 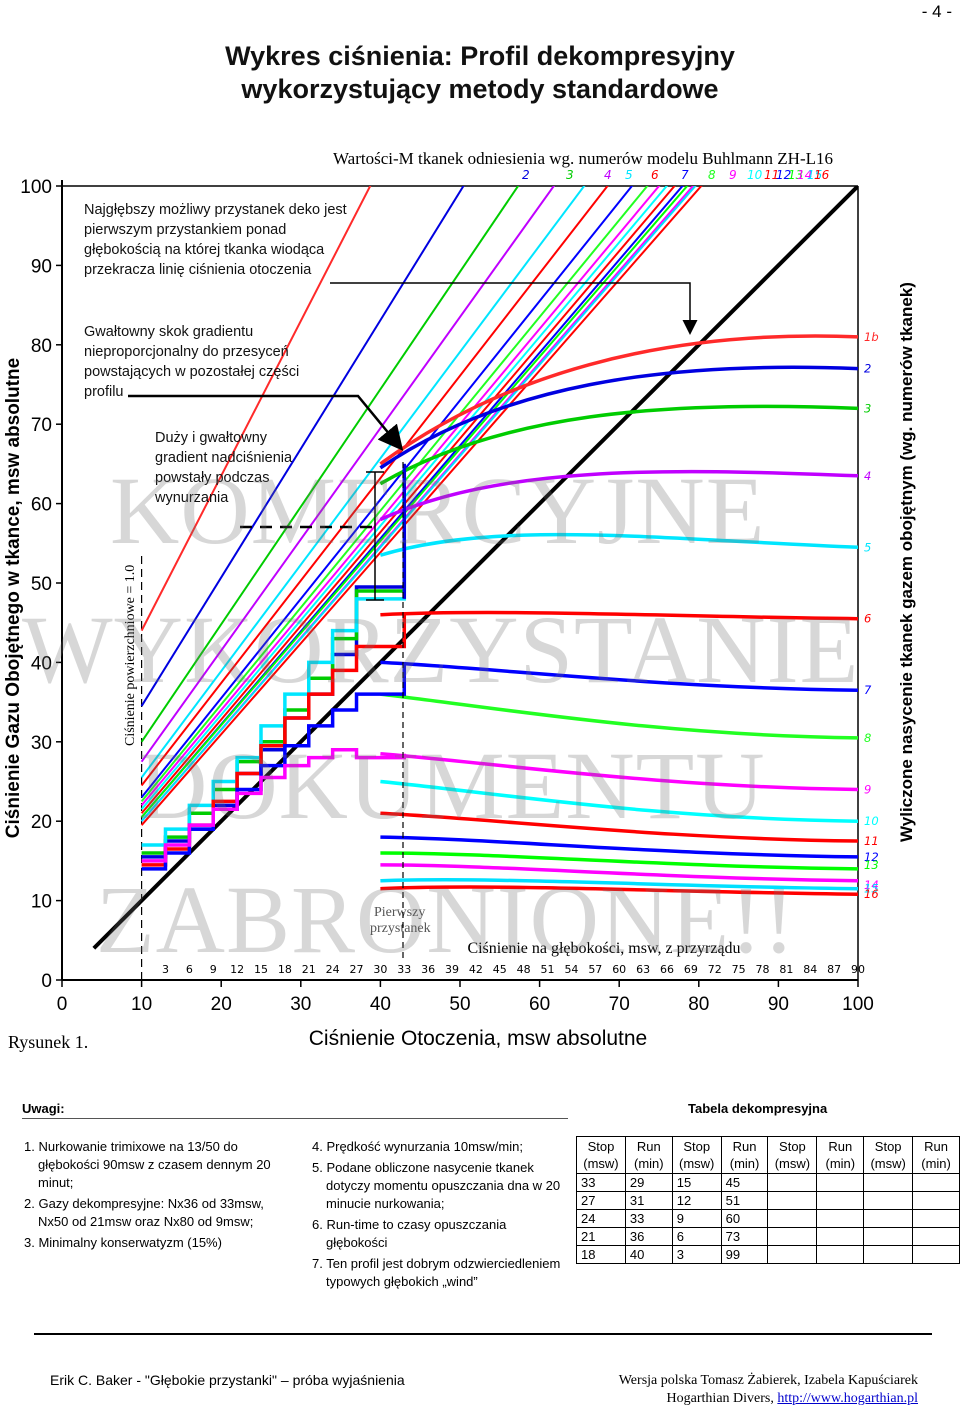 What do you see at coordinates (629, 175) in the screenshot?
I see `m-value-label-5: 5` at bounding box center [629, 175].